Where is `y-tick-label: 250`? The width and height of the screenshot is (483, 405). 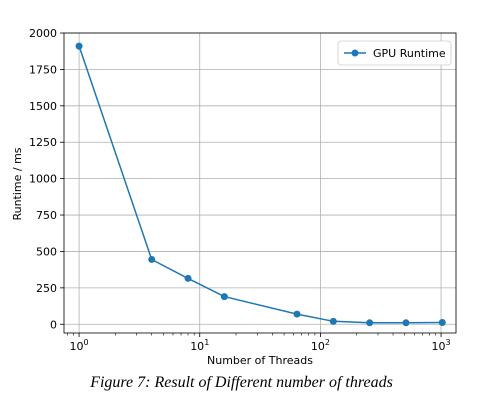 y-tick-label: 250 is located at coordinates (46, 288).